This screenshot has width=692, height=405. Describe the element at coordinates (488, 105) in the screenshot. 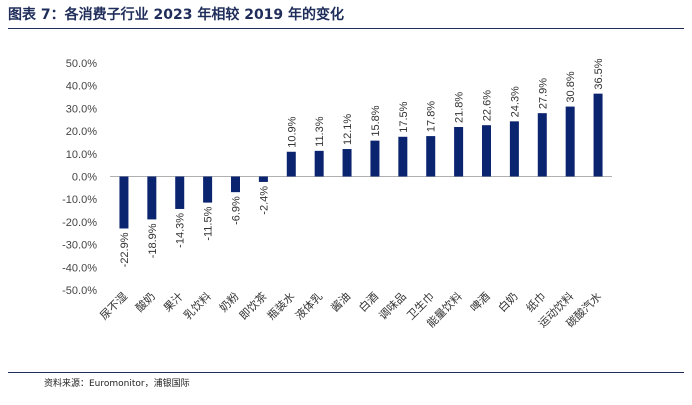

I see `data-label: 22.6%` at that location.